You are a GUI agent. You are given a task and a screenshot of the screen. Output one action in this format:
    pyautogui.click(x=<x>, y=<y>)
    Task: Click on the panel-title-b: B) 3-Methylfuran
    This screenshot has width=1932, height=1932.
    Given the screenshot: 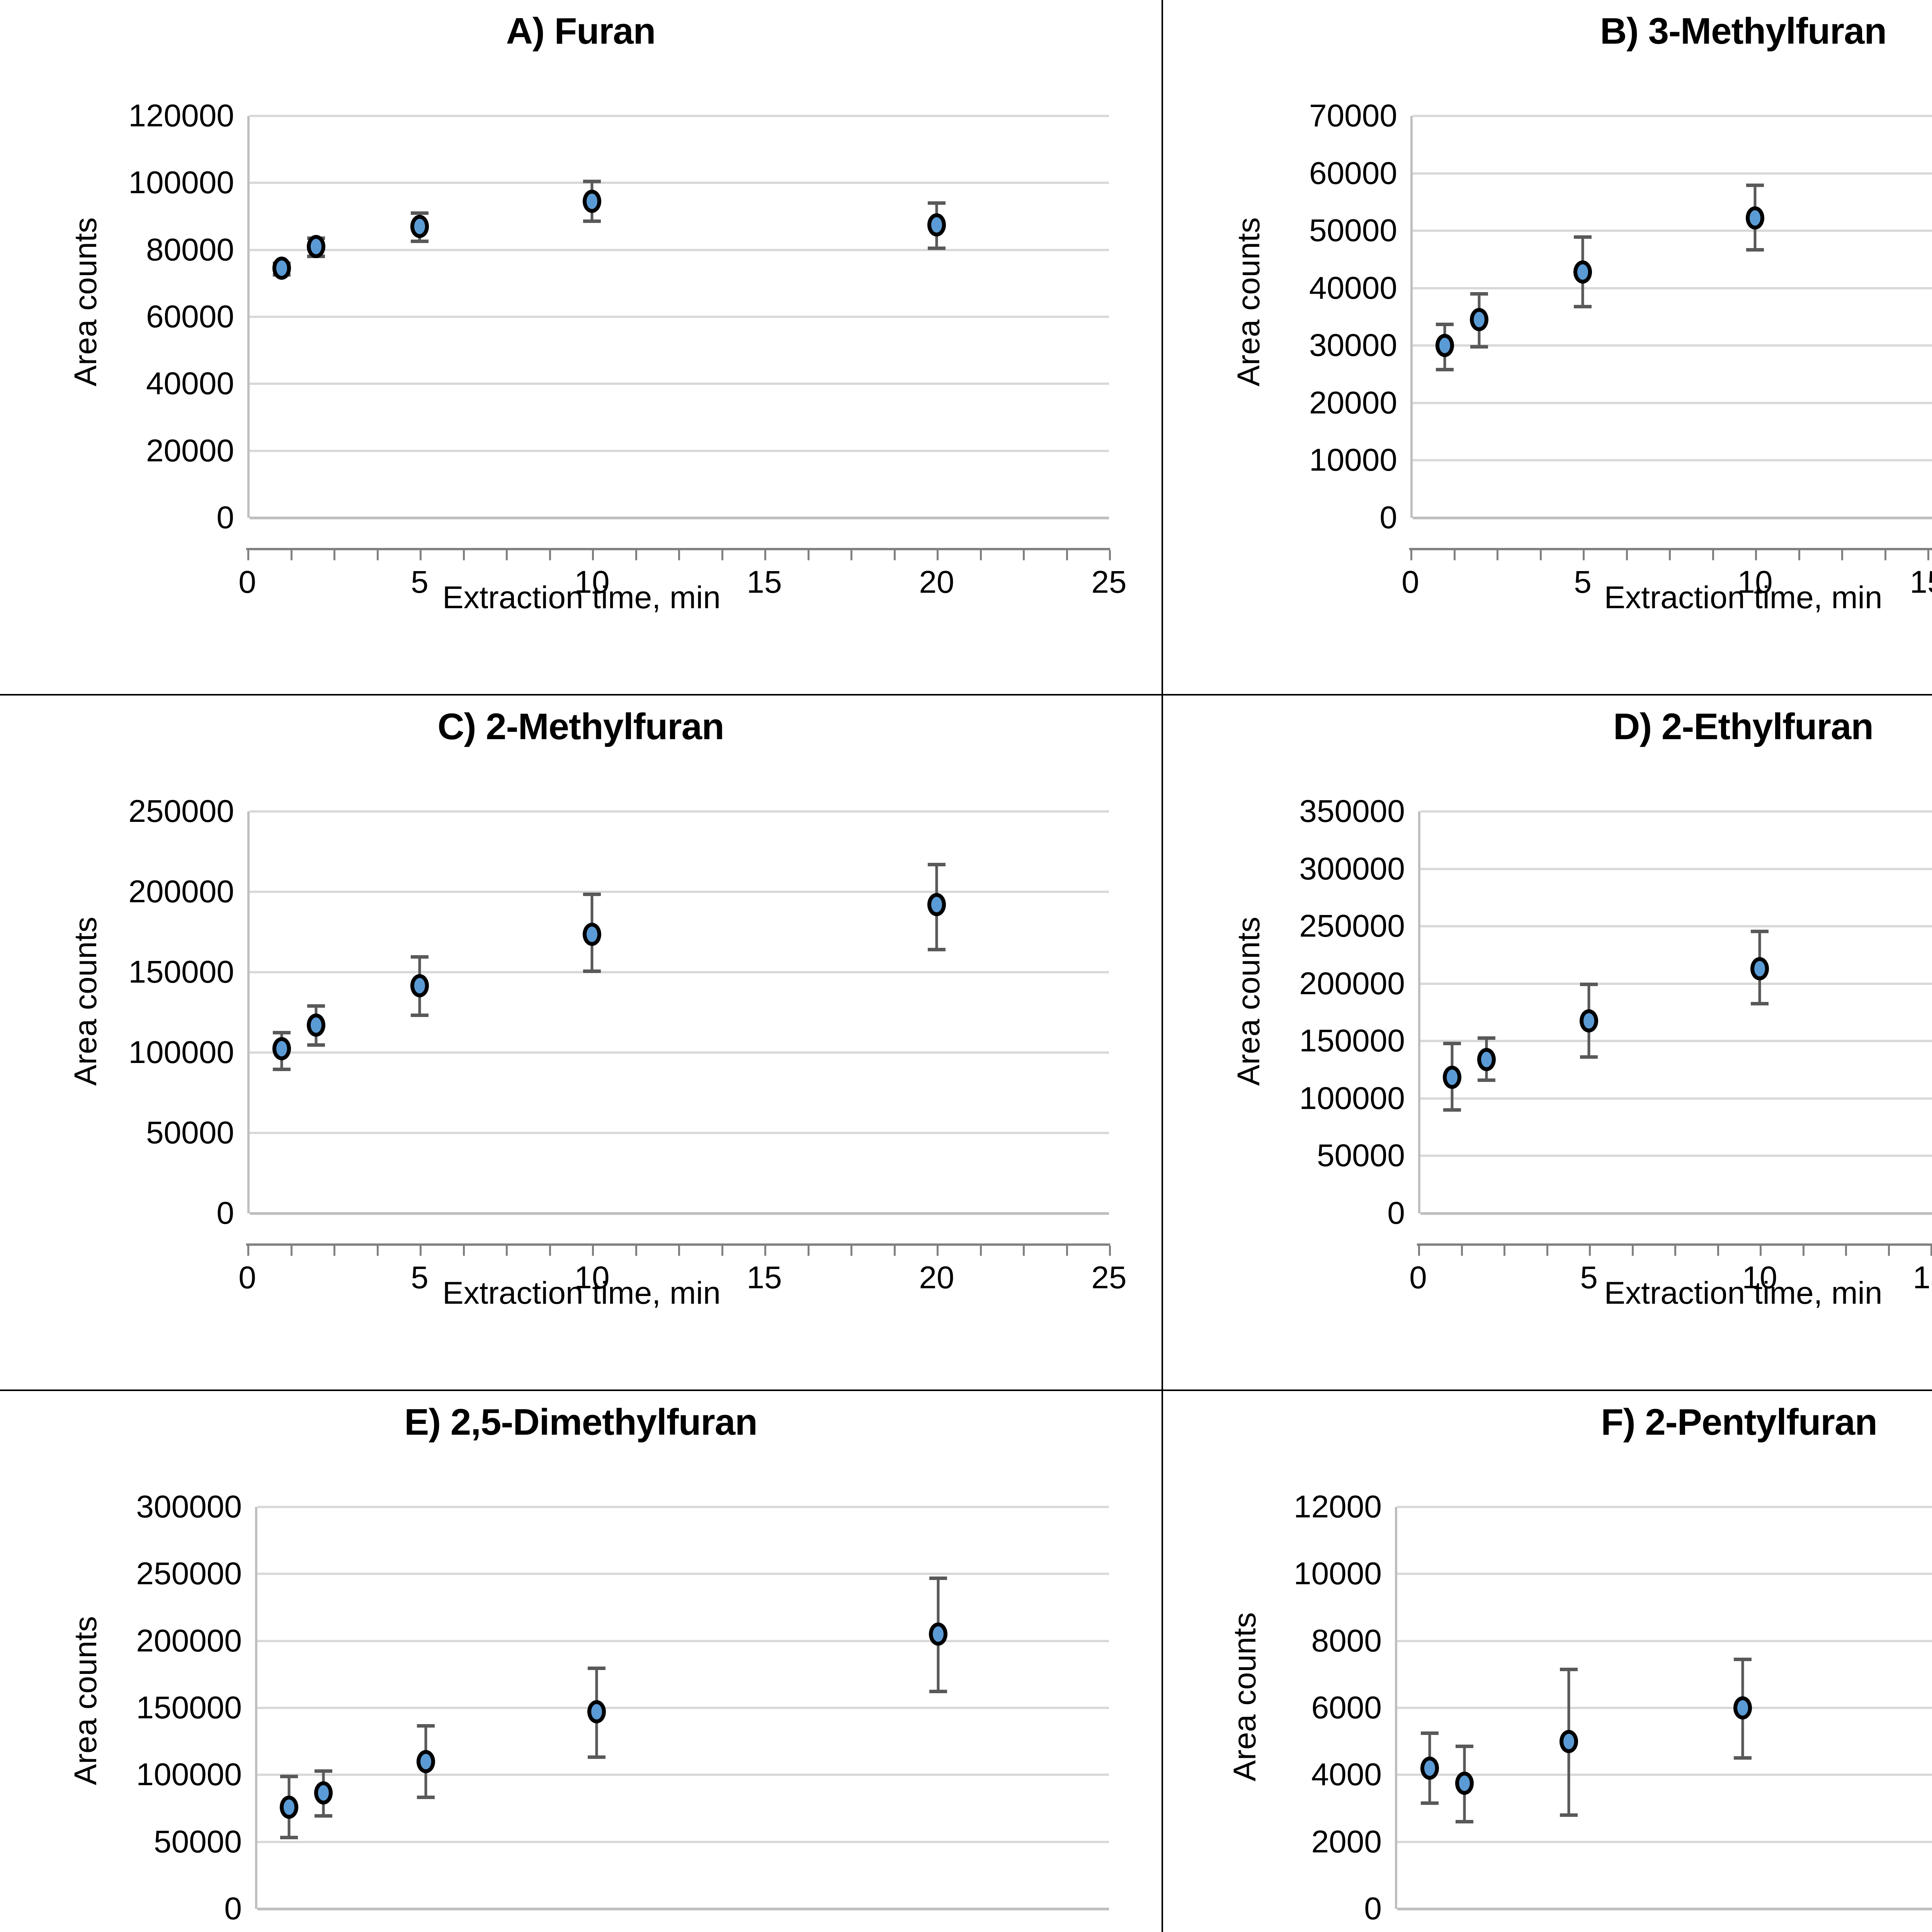 What is the action you would take?
    pyautogui.click(x=1743, y=31)
    